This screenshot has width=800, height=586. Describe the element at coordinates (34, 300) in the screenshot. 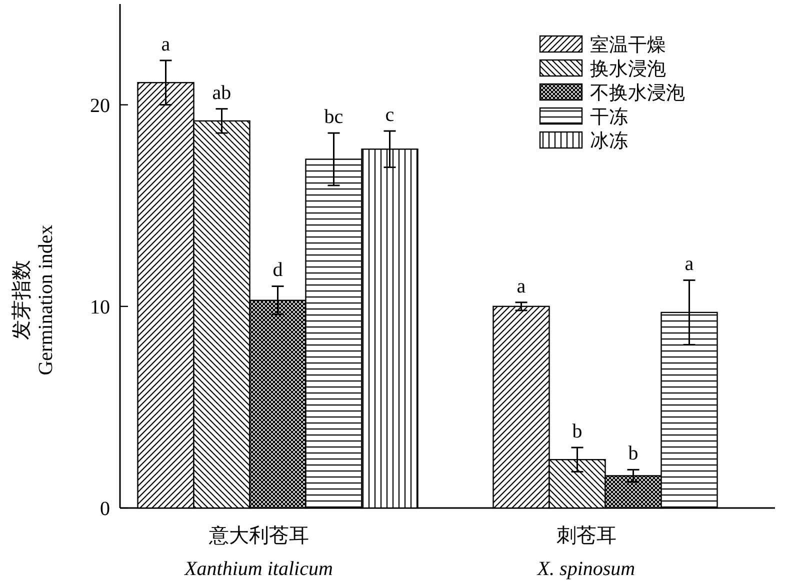

I see `y-axis-title: 发芽指数 Germination index` at that location.